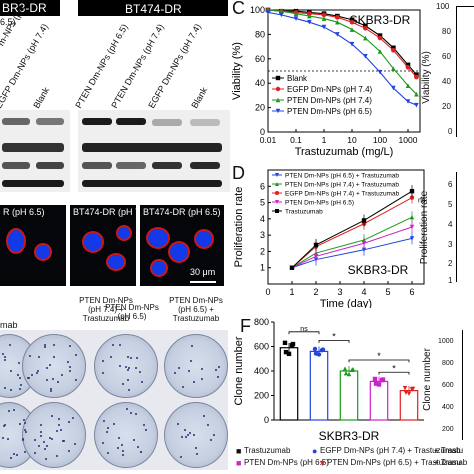  I want to click on blot-header-left: BR3-DR, so click(30, 8).